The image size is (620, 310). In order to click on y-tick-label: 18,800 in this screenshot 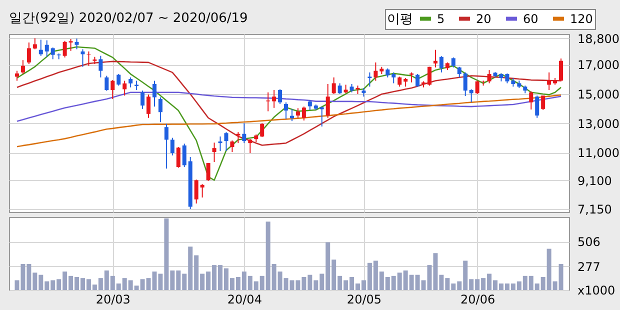, I will do `click(599, 39)`.